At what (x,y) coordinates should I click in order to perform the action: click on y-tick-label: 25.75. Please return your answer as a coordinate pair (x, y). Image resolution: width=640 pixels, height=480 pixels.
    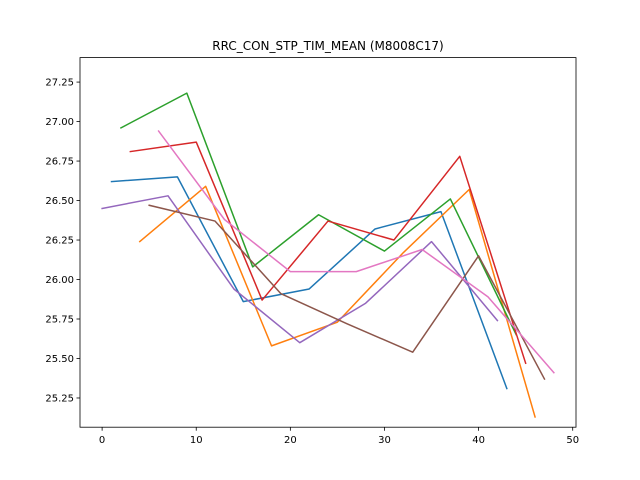
    Looking at the image, I should click on (59, 320).